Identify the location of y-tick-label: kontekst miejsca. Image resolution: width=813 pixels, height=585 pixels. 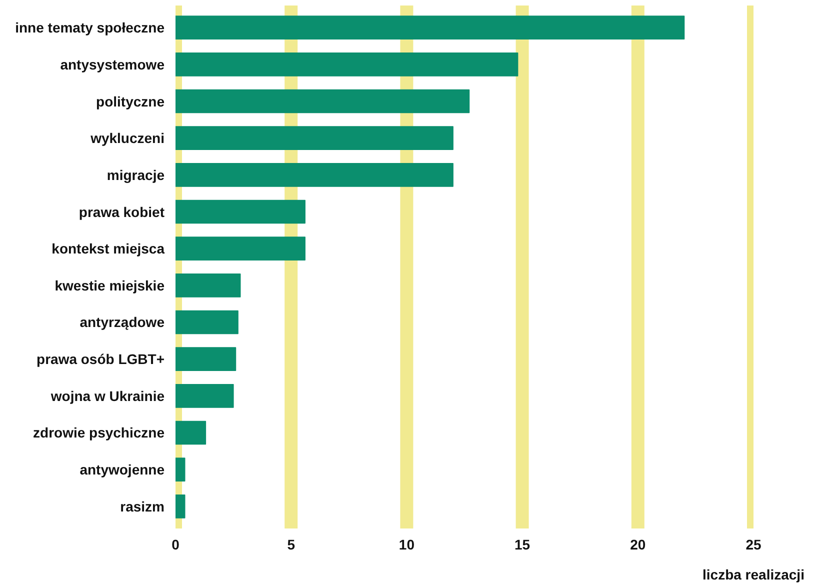
(108, 248).